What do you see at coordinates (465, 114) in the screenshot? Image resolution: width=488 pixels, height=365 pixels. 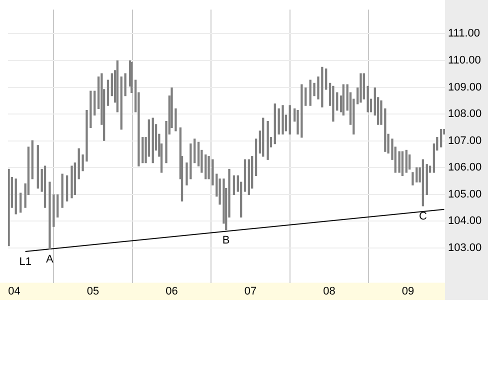 I see `y-tick-label: 108.00` at bounding box center [465, 114].